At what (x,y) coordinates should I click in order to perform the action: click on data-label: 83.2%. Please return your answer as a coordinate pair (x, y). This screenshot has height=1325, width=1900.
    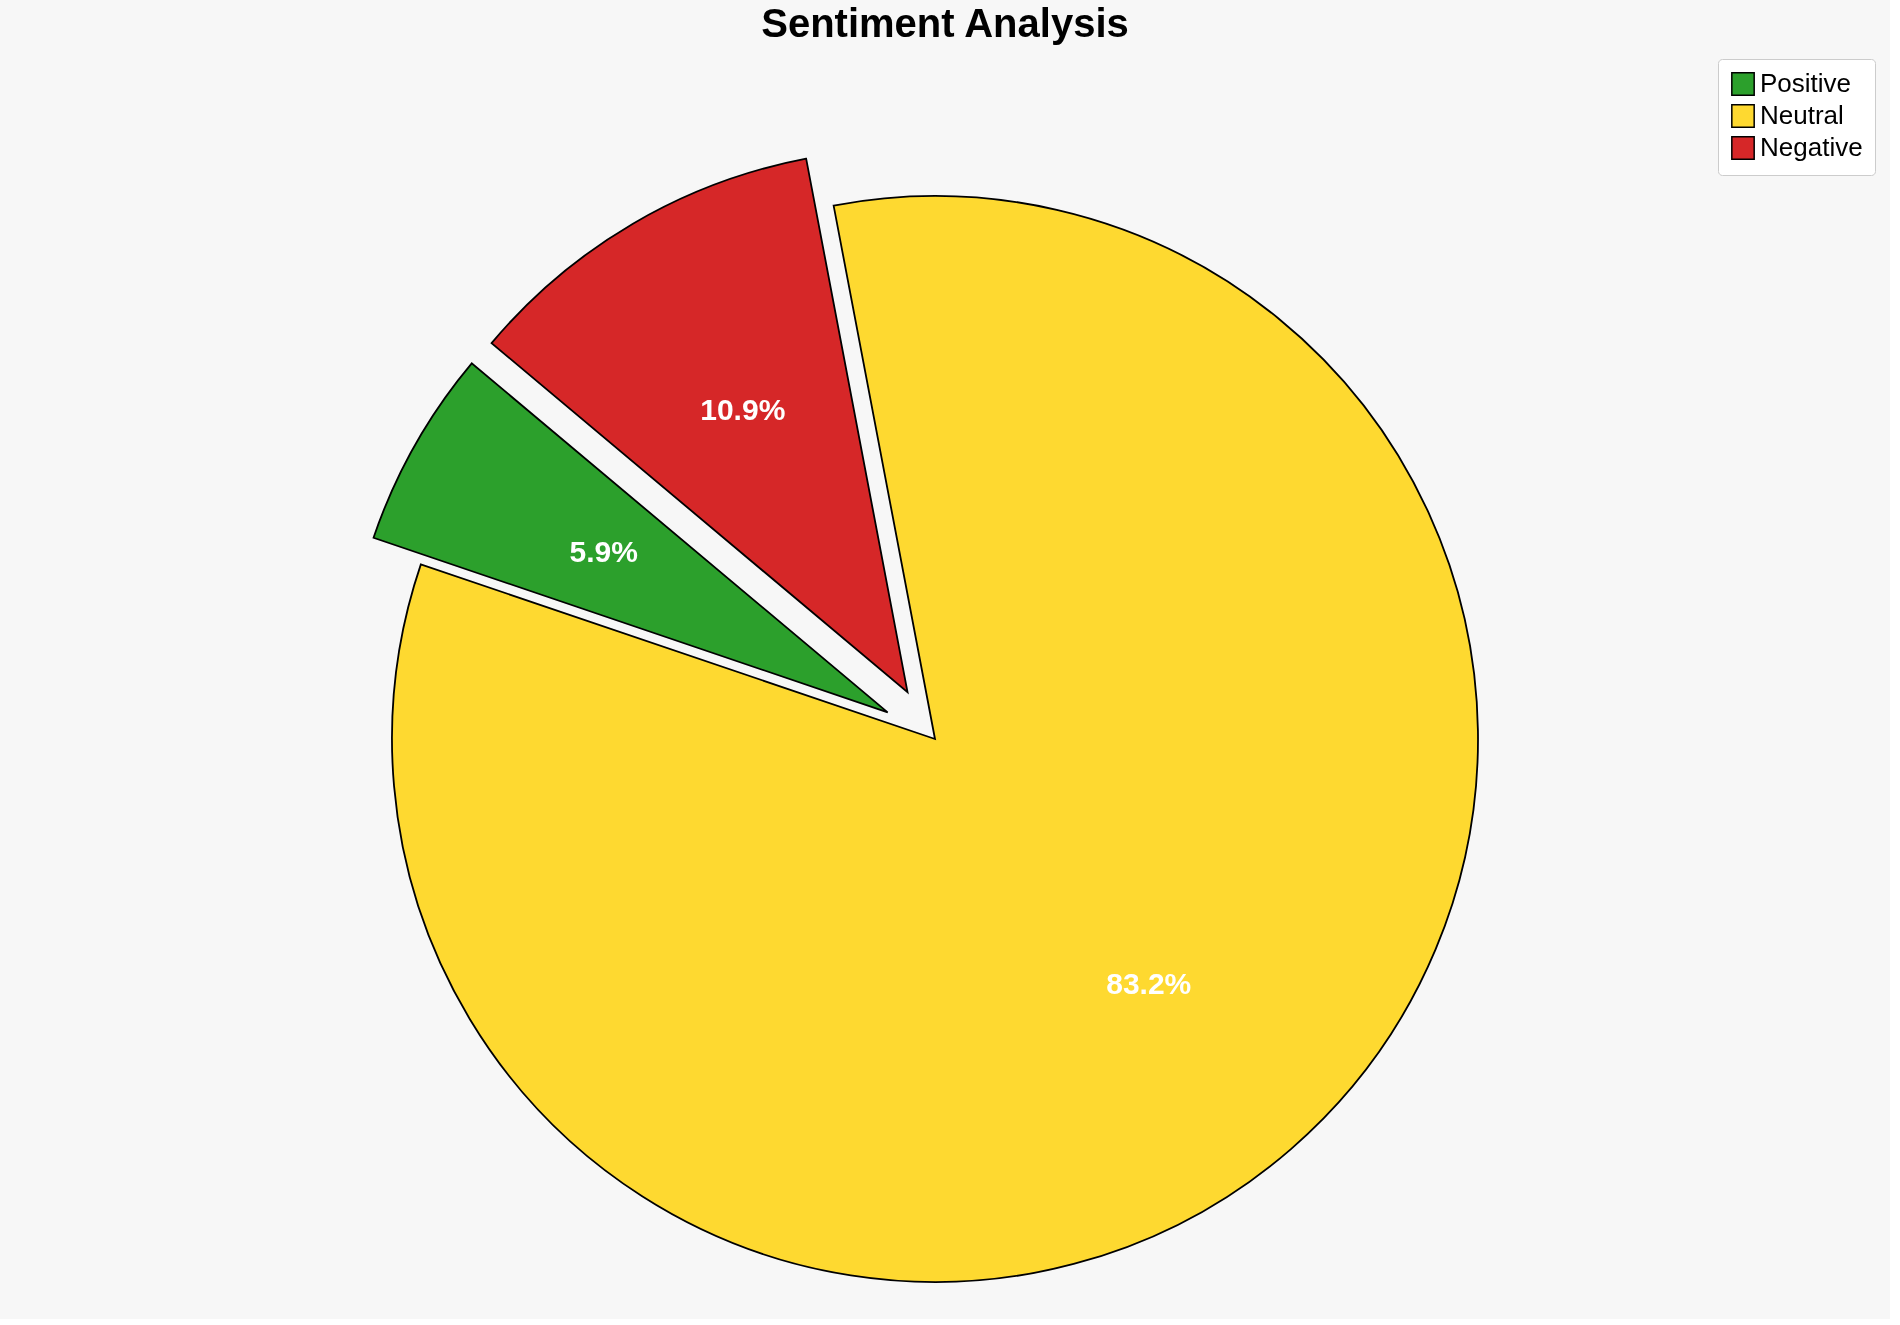
    Looking at the image, I should click on (1149, 983).